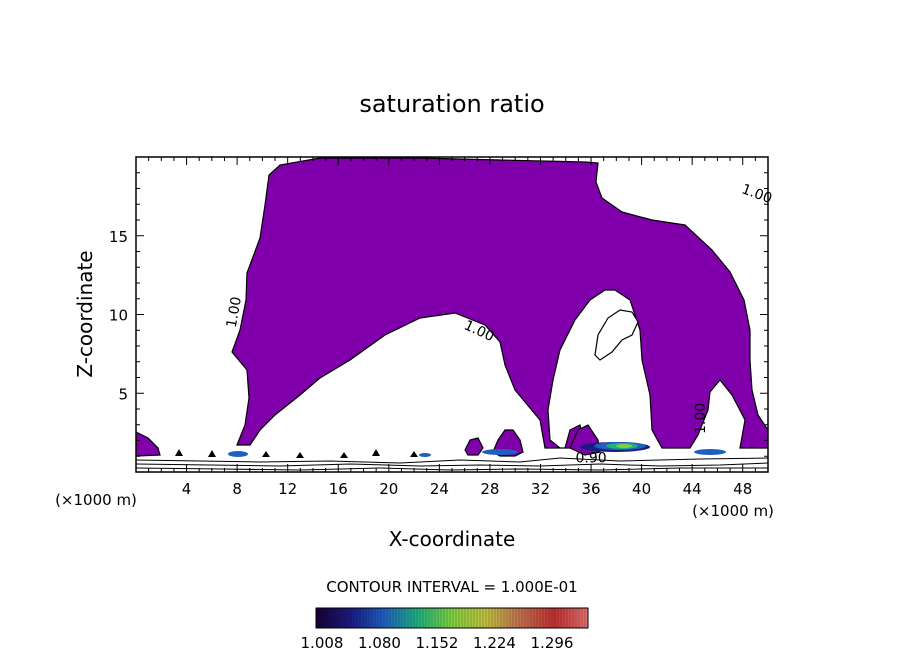  I want to click on y-axis-title: Z-coordinate, so click(85, 313).